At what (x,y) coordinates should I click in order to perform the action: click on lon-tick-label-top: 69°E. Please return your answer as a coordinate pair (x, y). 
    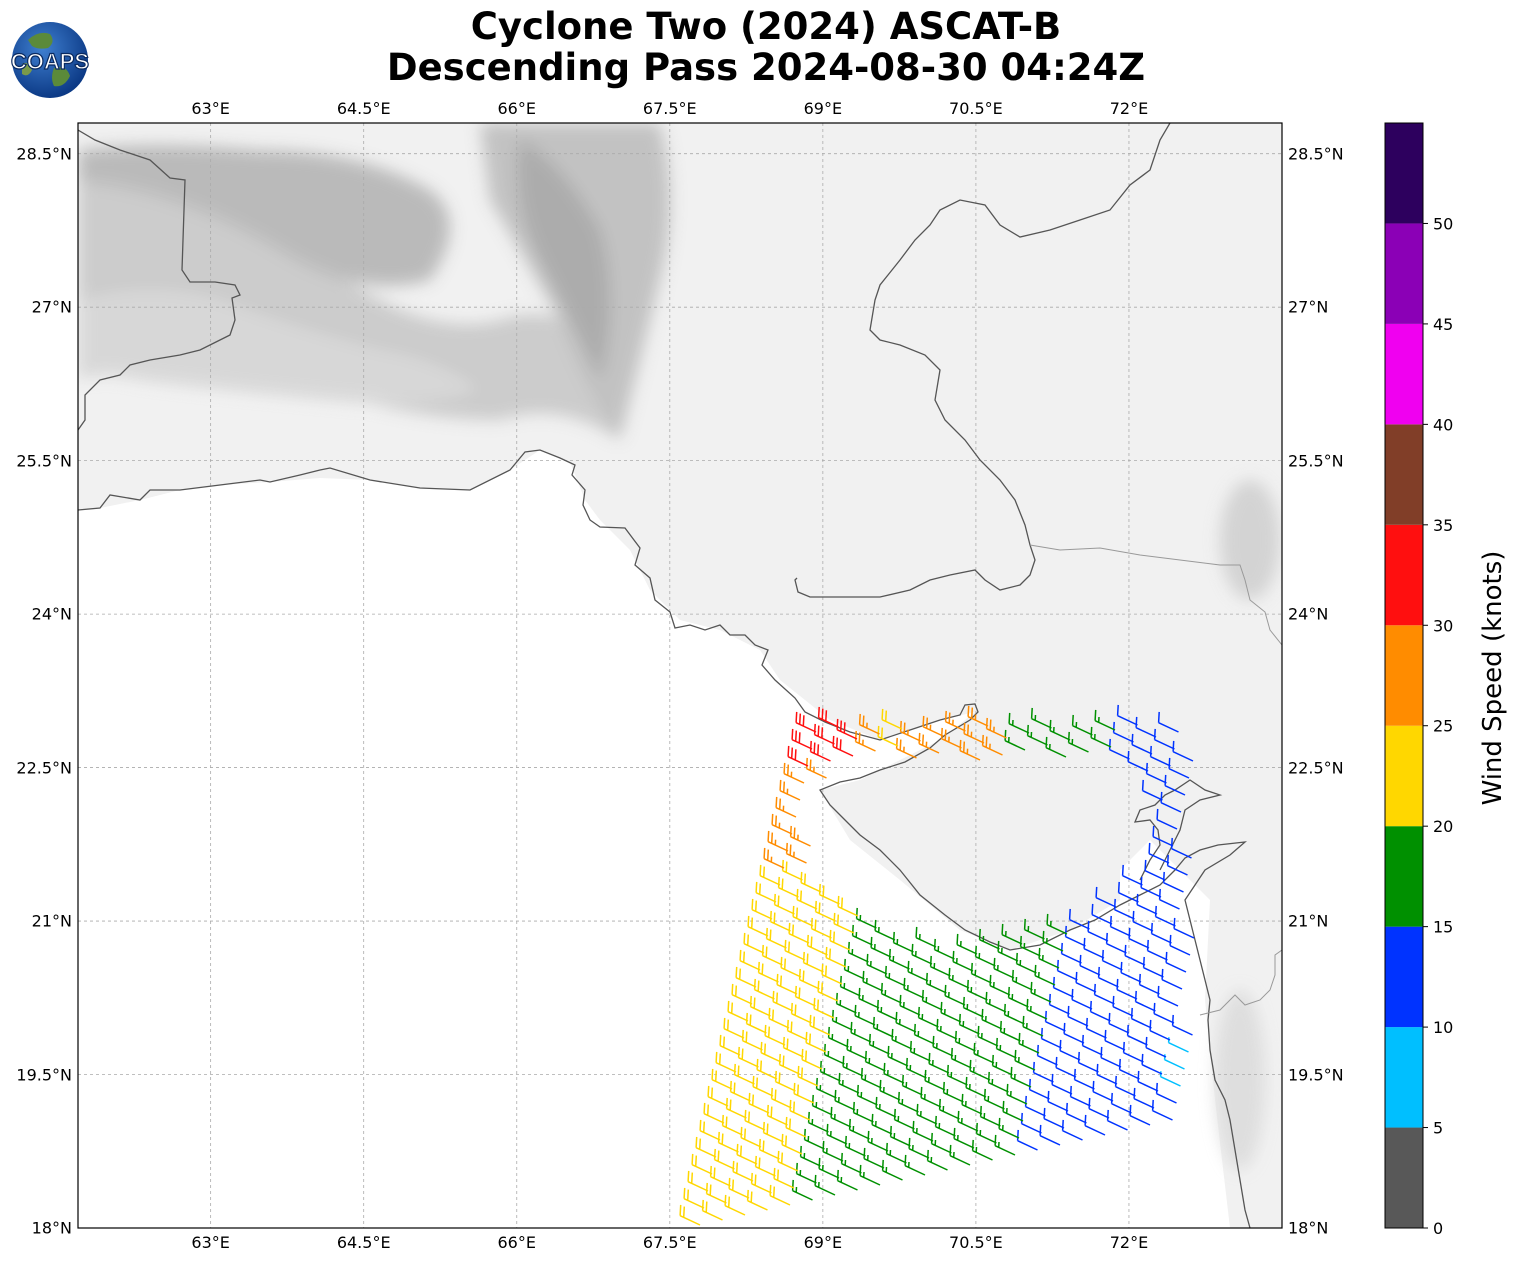
    Looking at the image, I should click on (823, 108).